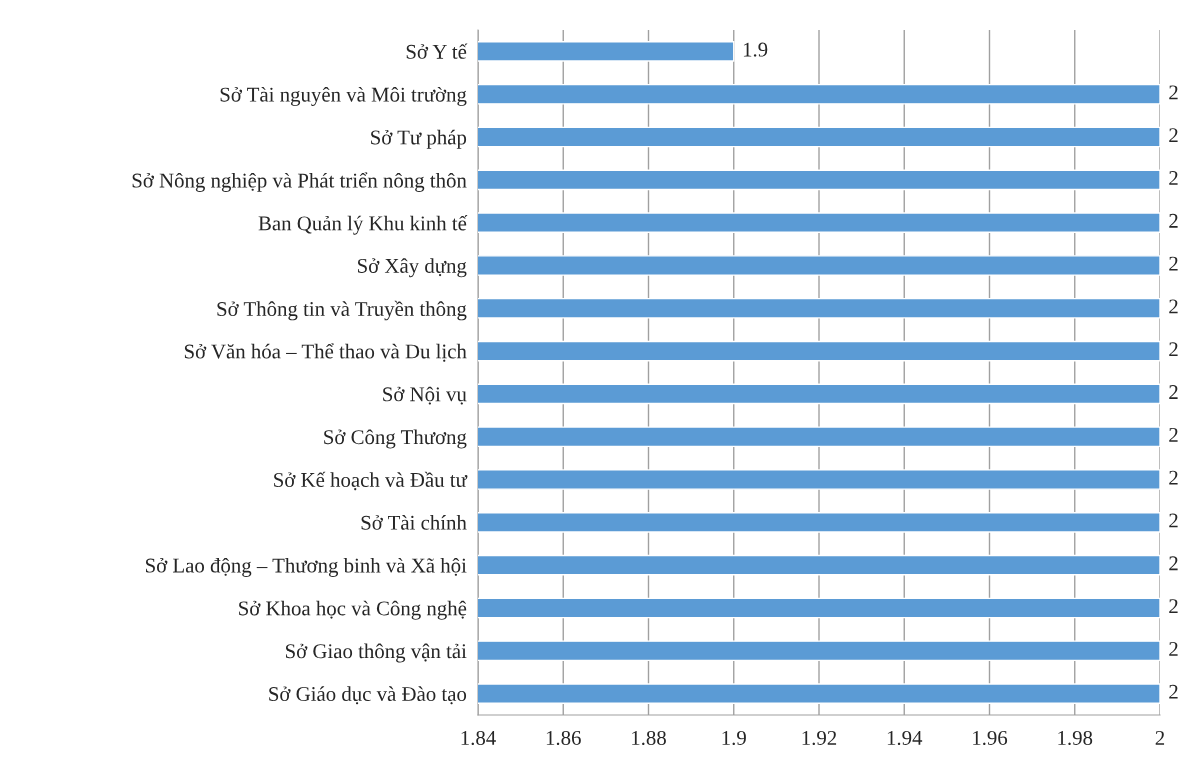  I want to click on x-tick-label: 1.84, so click(478, 738).